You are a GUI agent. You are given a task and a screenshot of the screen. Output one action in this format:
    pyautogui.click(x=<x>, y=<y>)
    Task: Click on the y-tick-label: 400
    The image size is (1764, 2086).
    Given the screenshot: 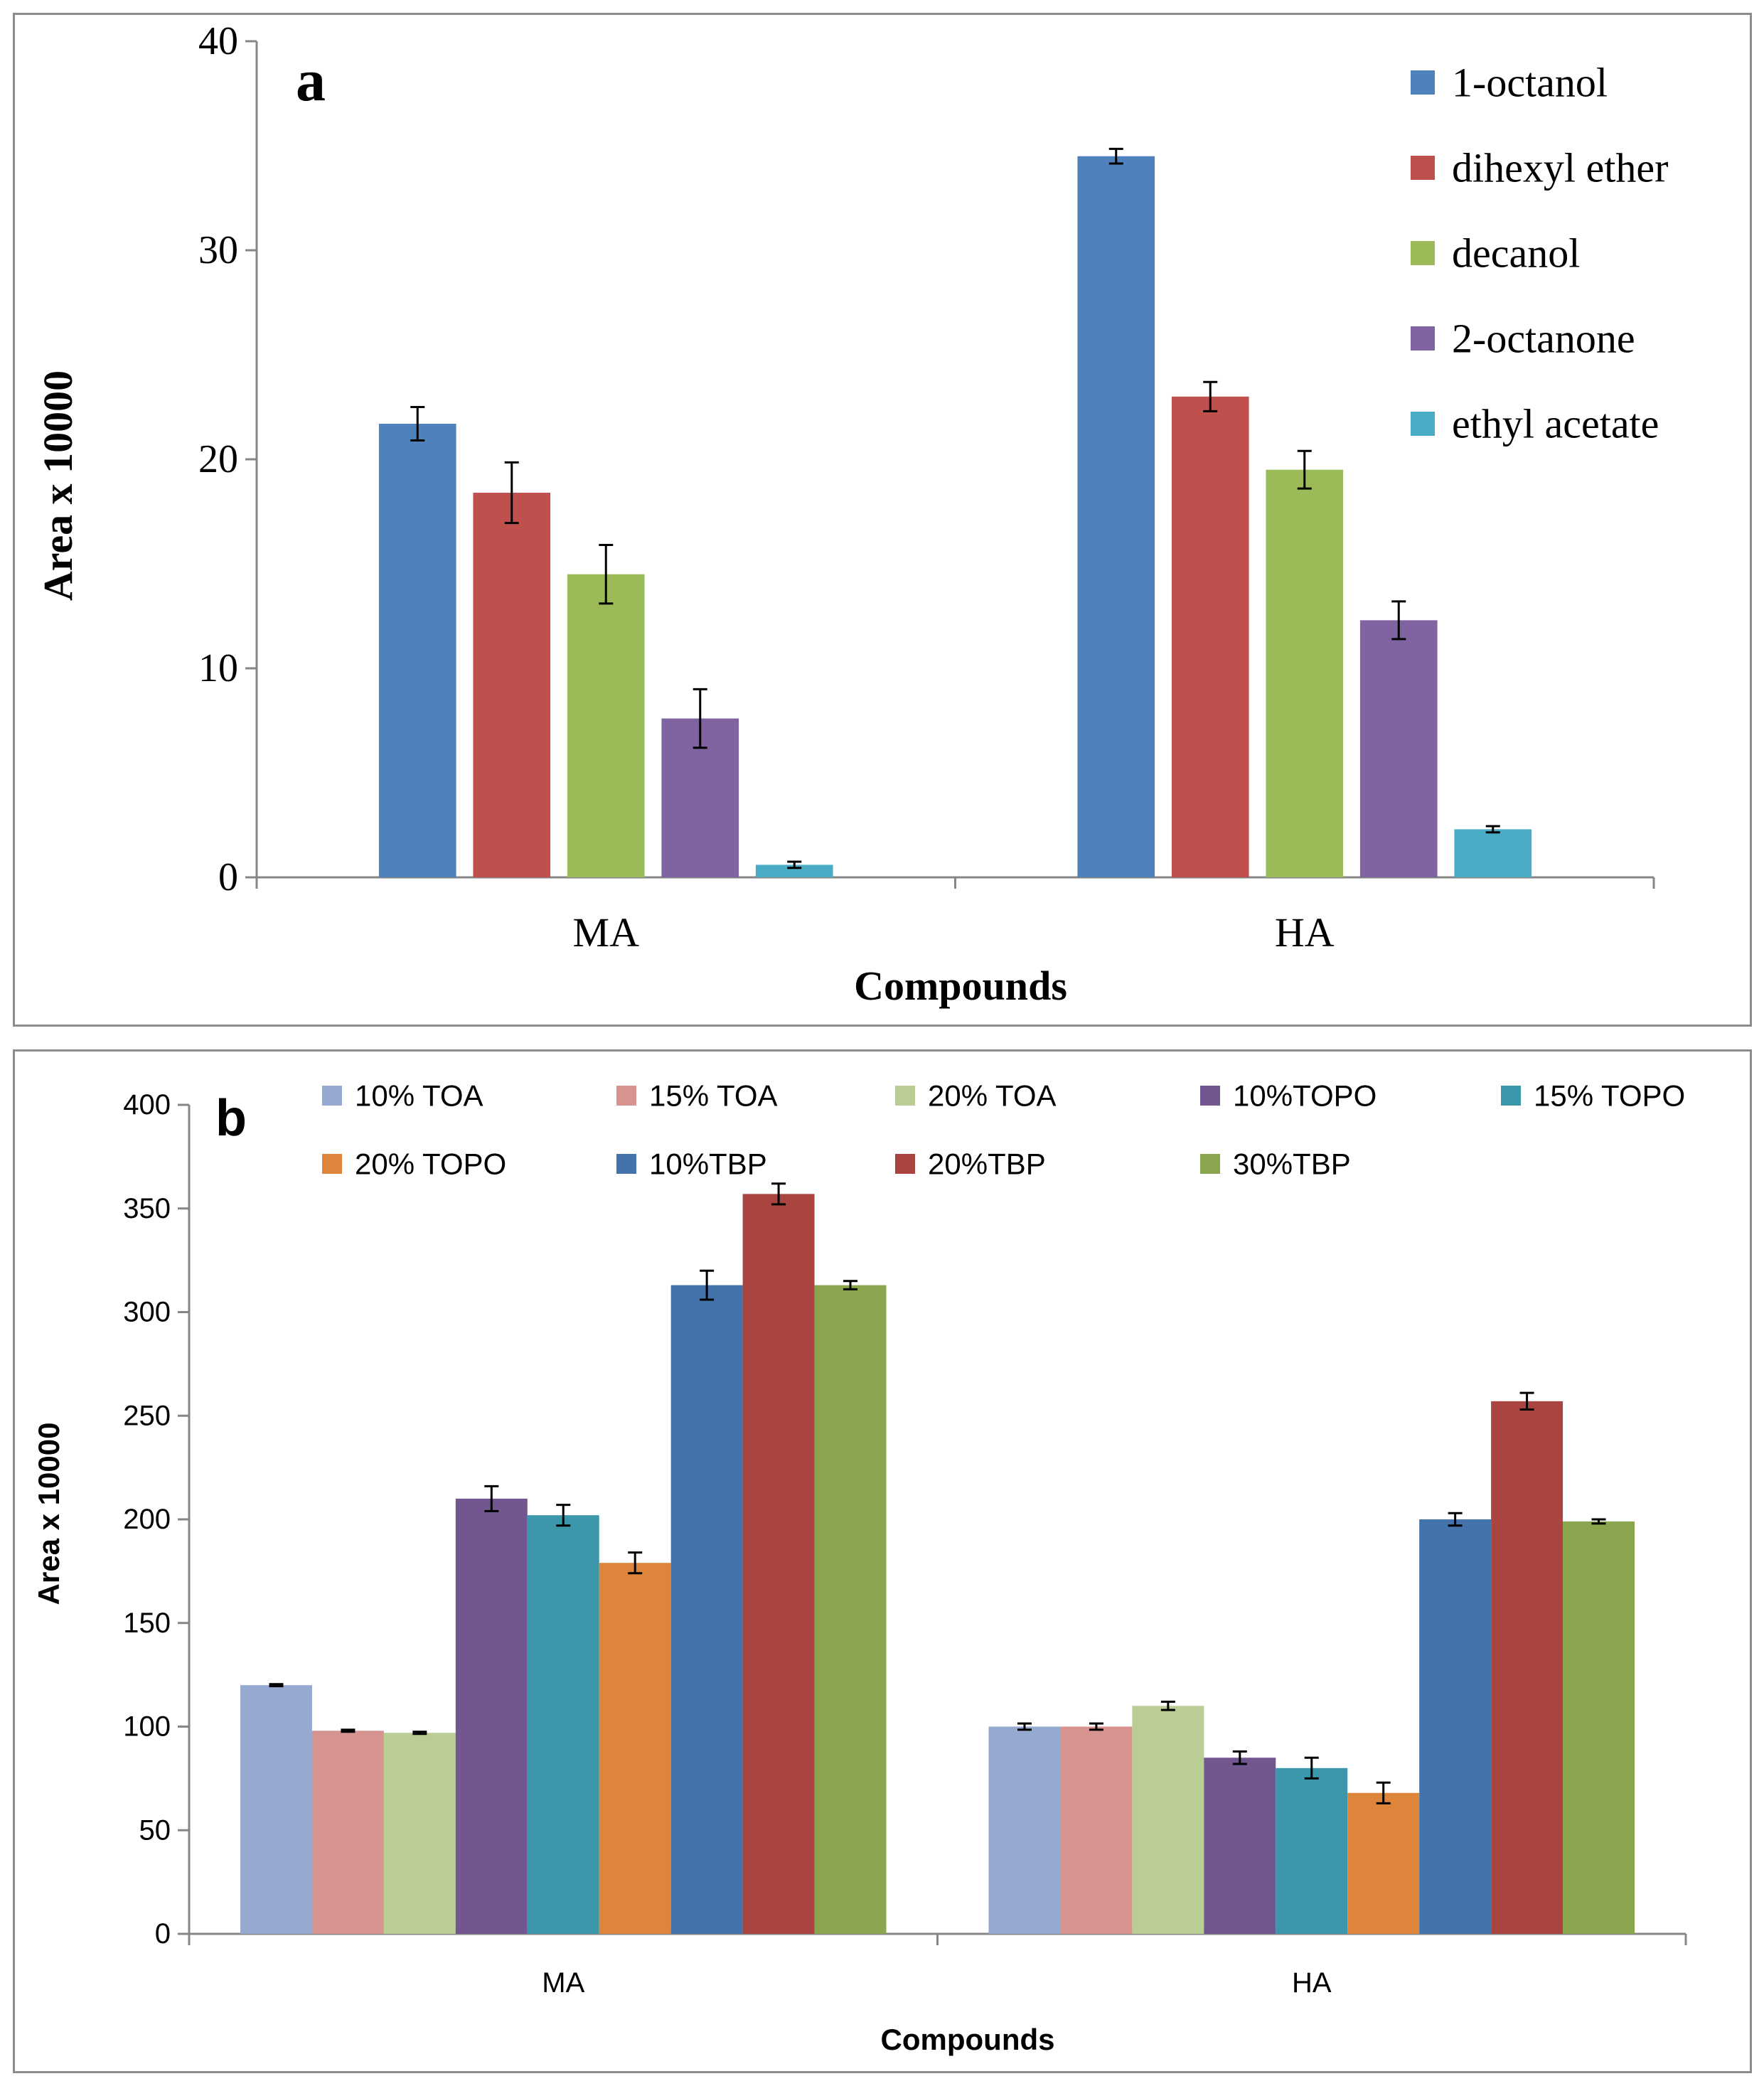 What is the action you would take?
    pyautogui.click(x=147, y=1104)
    